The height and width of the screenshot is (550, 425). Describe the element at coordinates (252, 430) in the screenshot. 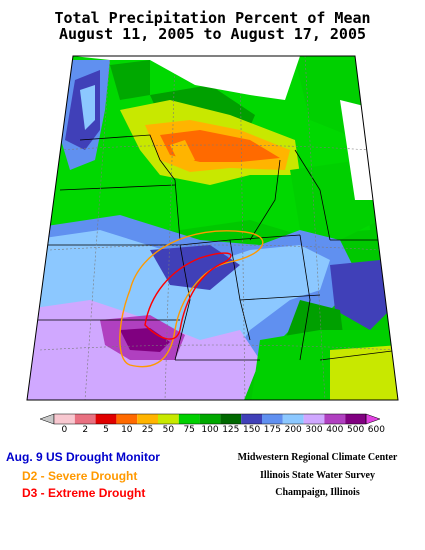

I see `legend-tick-label: 150` at that location.